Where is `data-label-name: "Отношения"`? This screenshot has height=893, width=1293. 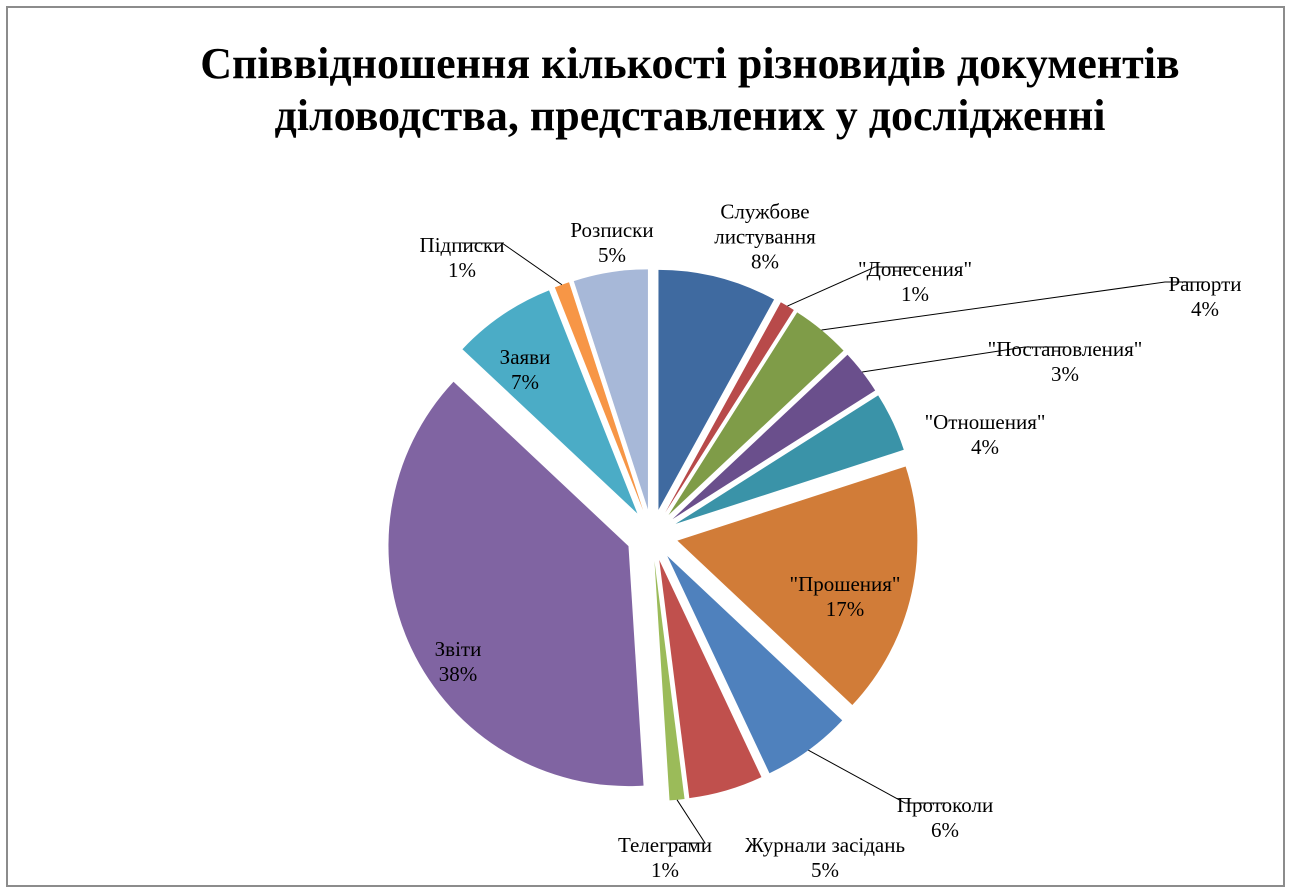 data-label-name: "Отношения" is located at coordinates (985, 422).